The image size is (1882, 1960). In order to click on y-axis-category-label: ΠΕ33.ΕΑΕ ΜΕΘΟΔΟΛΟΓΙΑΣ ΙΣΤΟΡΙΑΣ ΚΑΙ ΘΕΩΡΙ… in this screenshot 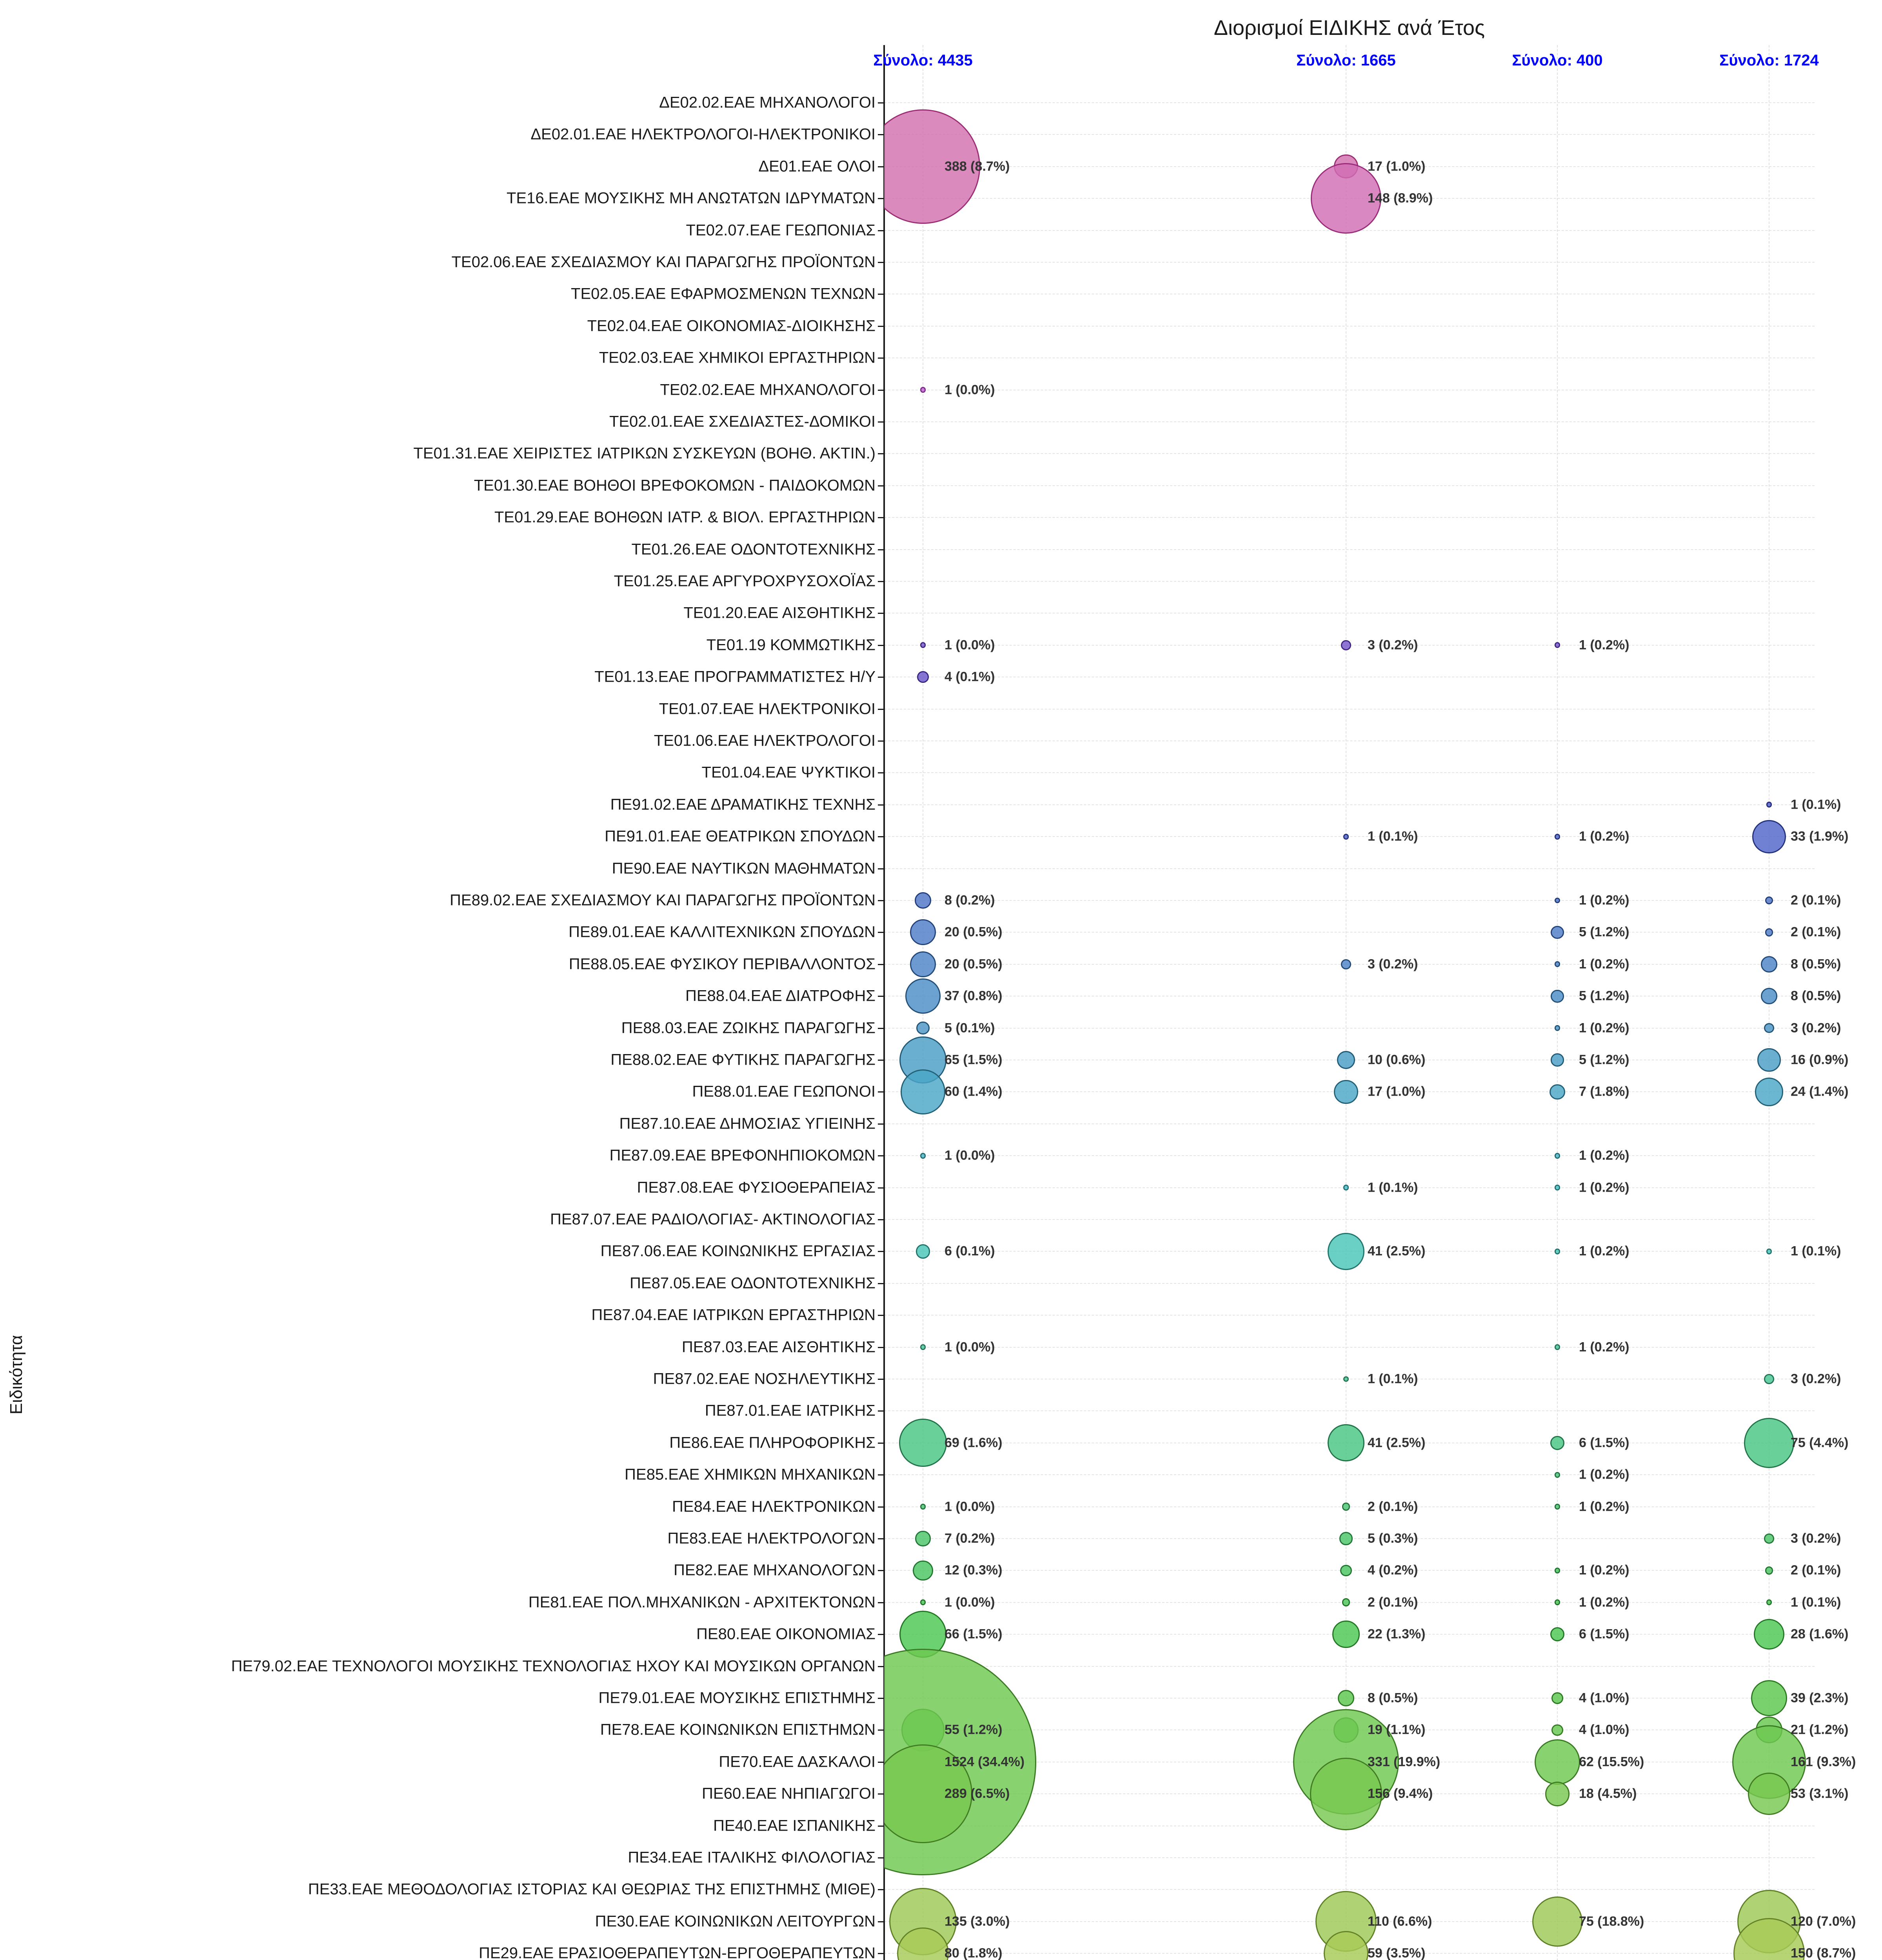, I will do `click(592, 1889)`.